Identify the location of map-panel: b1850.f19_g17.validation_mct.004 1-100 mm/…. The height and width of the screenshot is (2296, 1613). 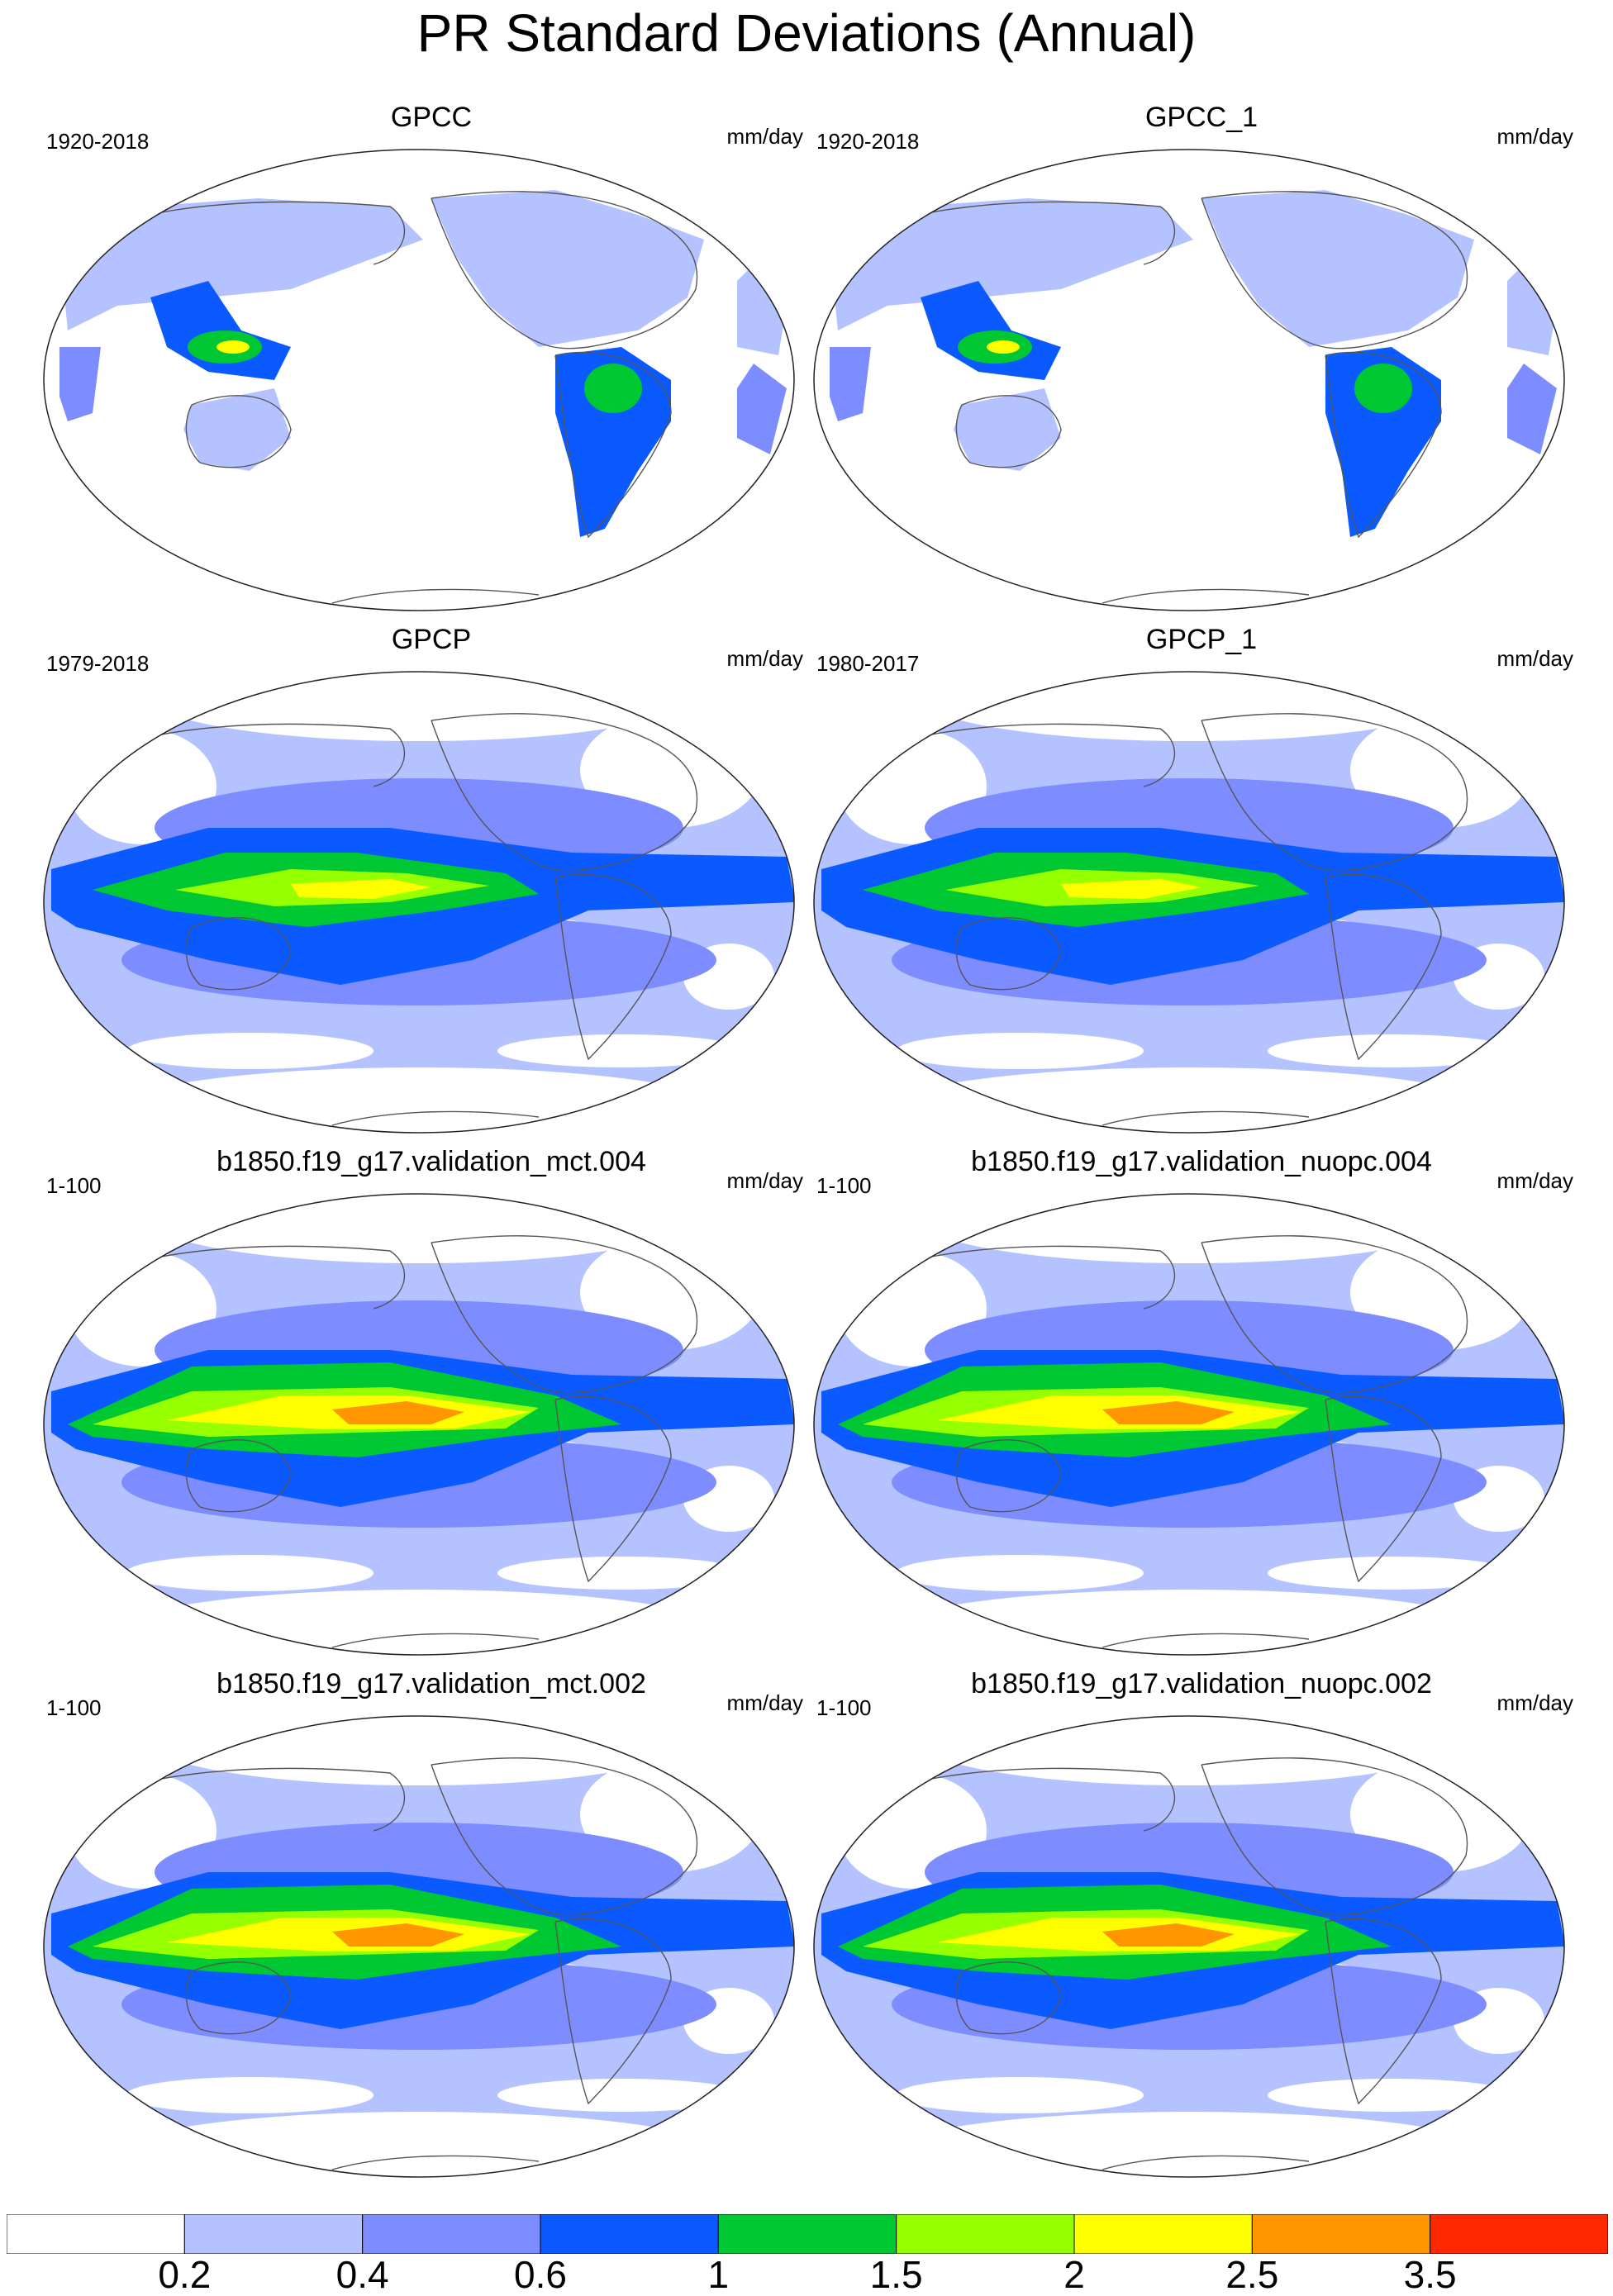
(431, 1399).